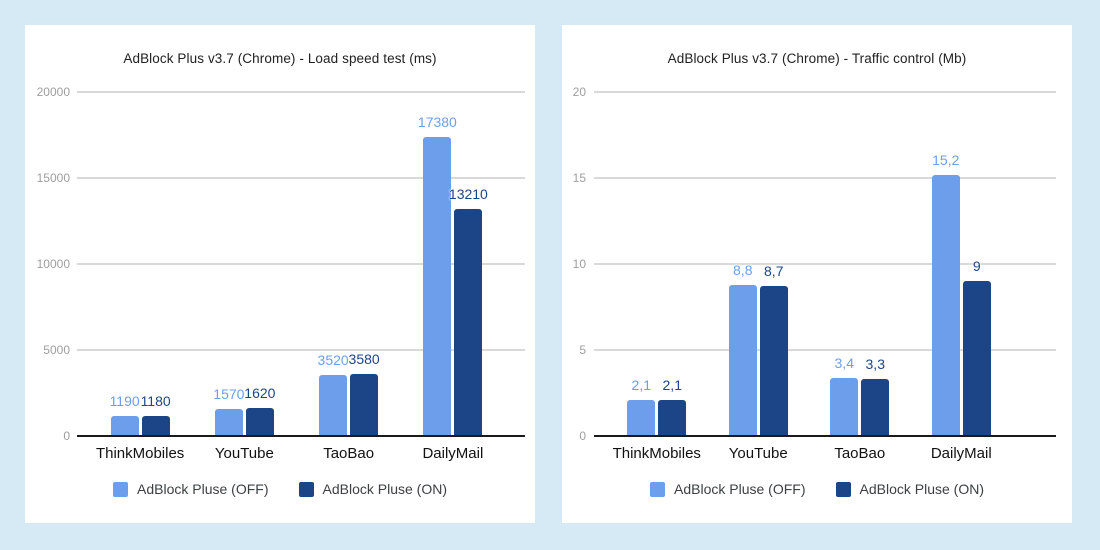 This screenshot has width=1100, height=550. I want to click on y-tick-label: 10, so click(579, 264).